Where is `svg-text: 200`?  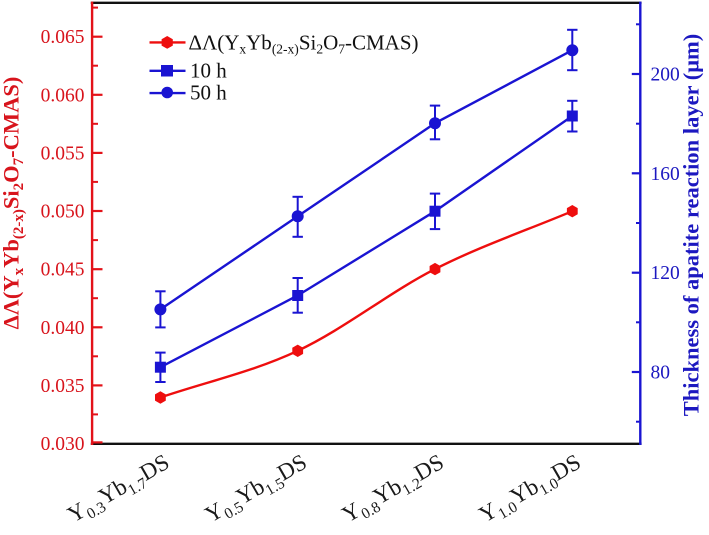
svg-text: 200 is located at coordinates (665, 75).